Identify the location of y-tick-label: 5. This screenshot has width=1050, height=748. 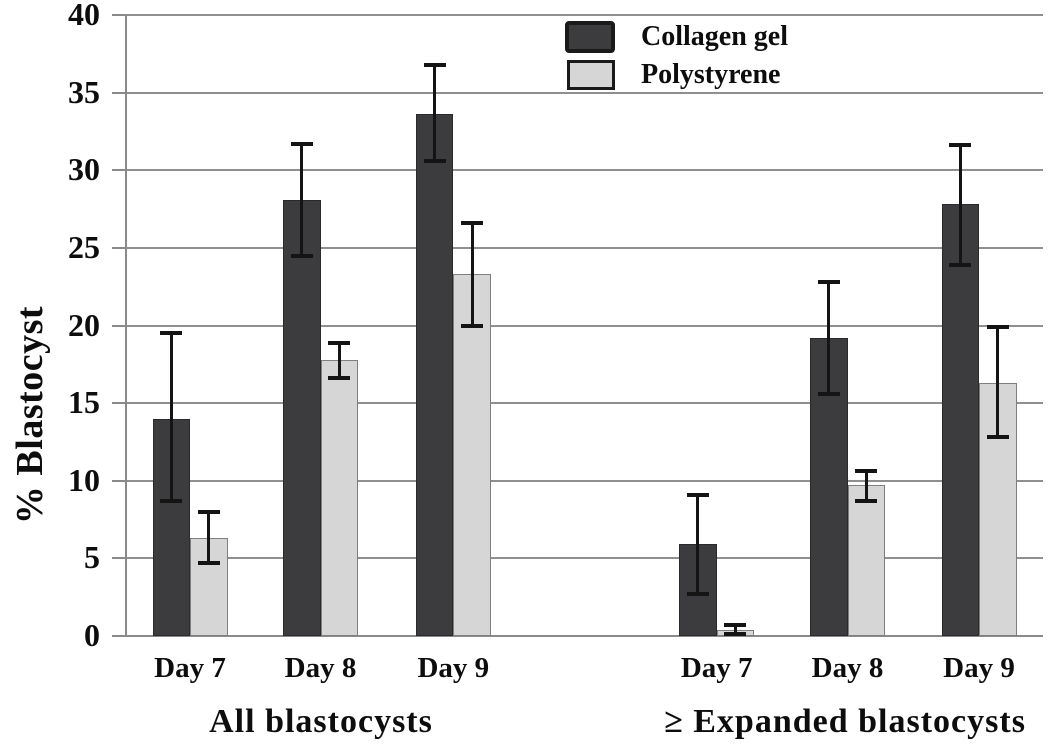
(92, 557).